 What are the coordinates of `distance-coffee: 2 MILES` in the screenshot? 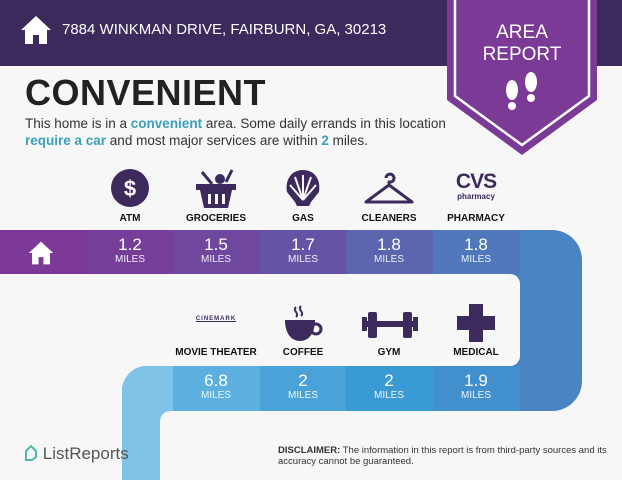 It's located at (302, 386).